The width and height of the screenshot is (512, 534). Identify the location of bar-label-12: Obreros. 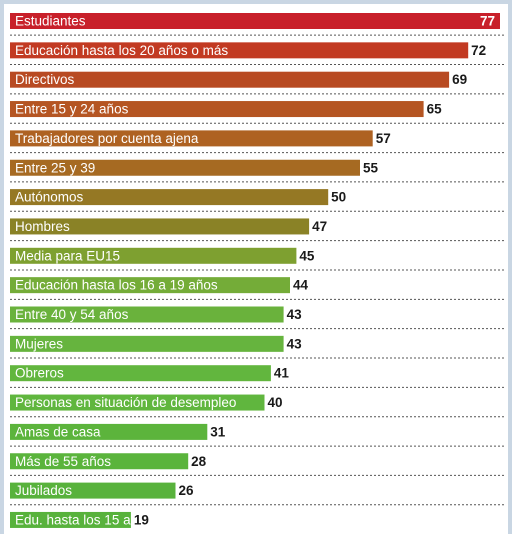
(39, 373).